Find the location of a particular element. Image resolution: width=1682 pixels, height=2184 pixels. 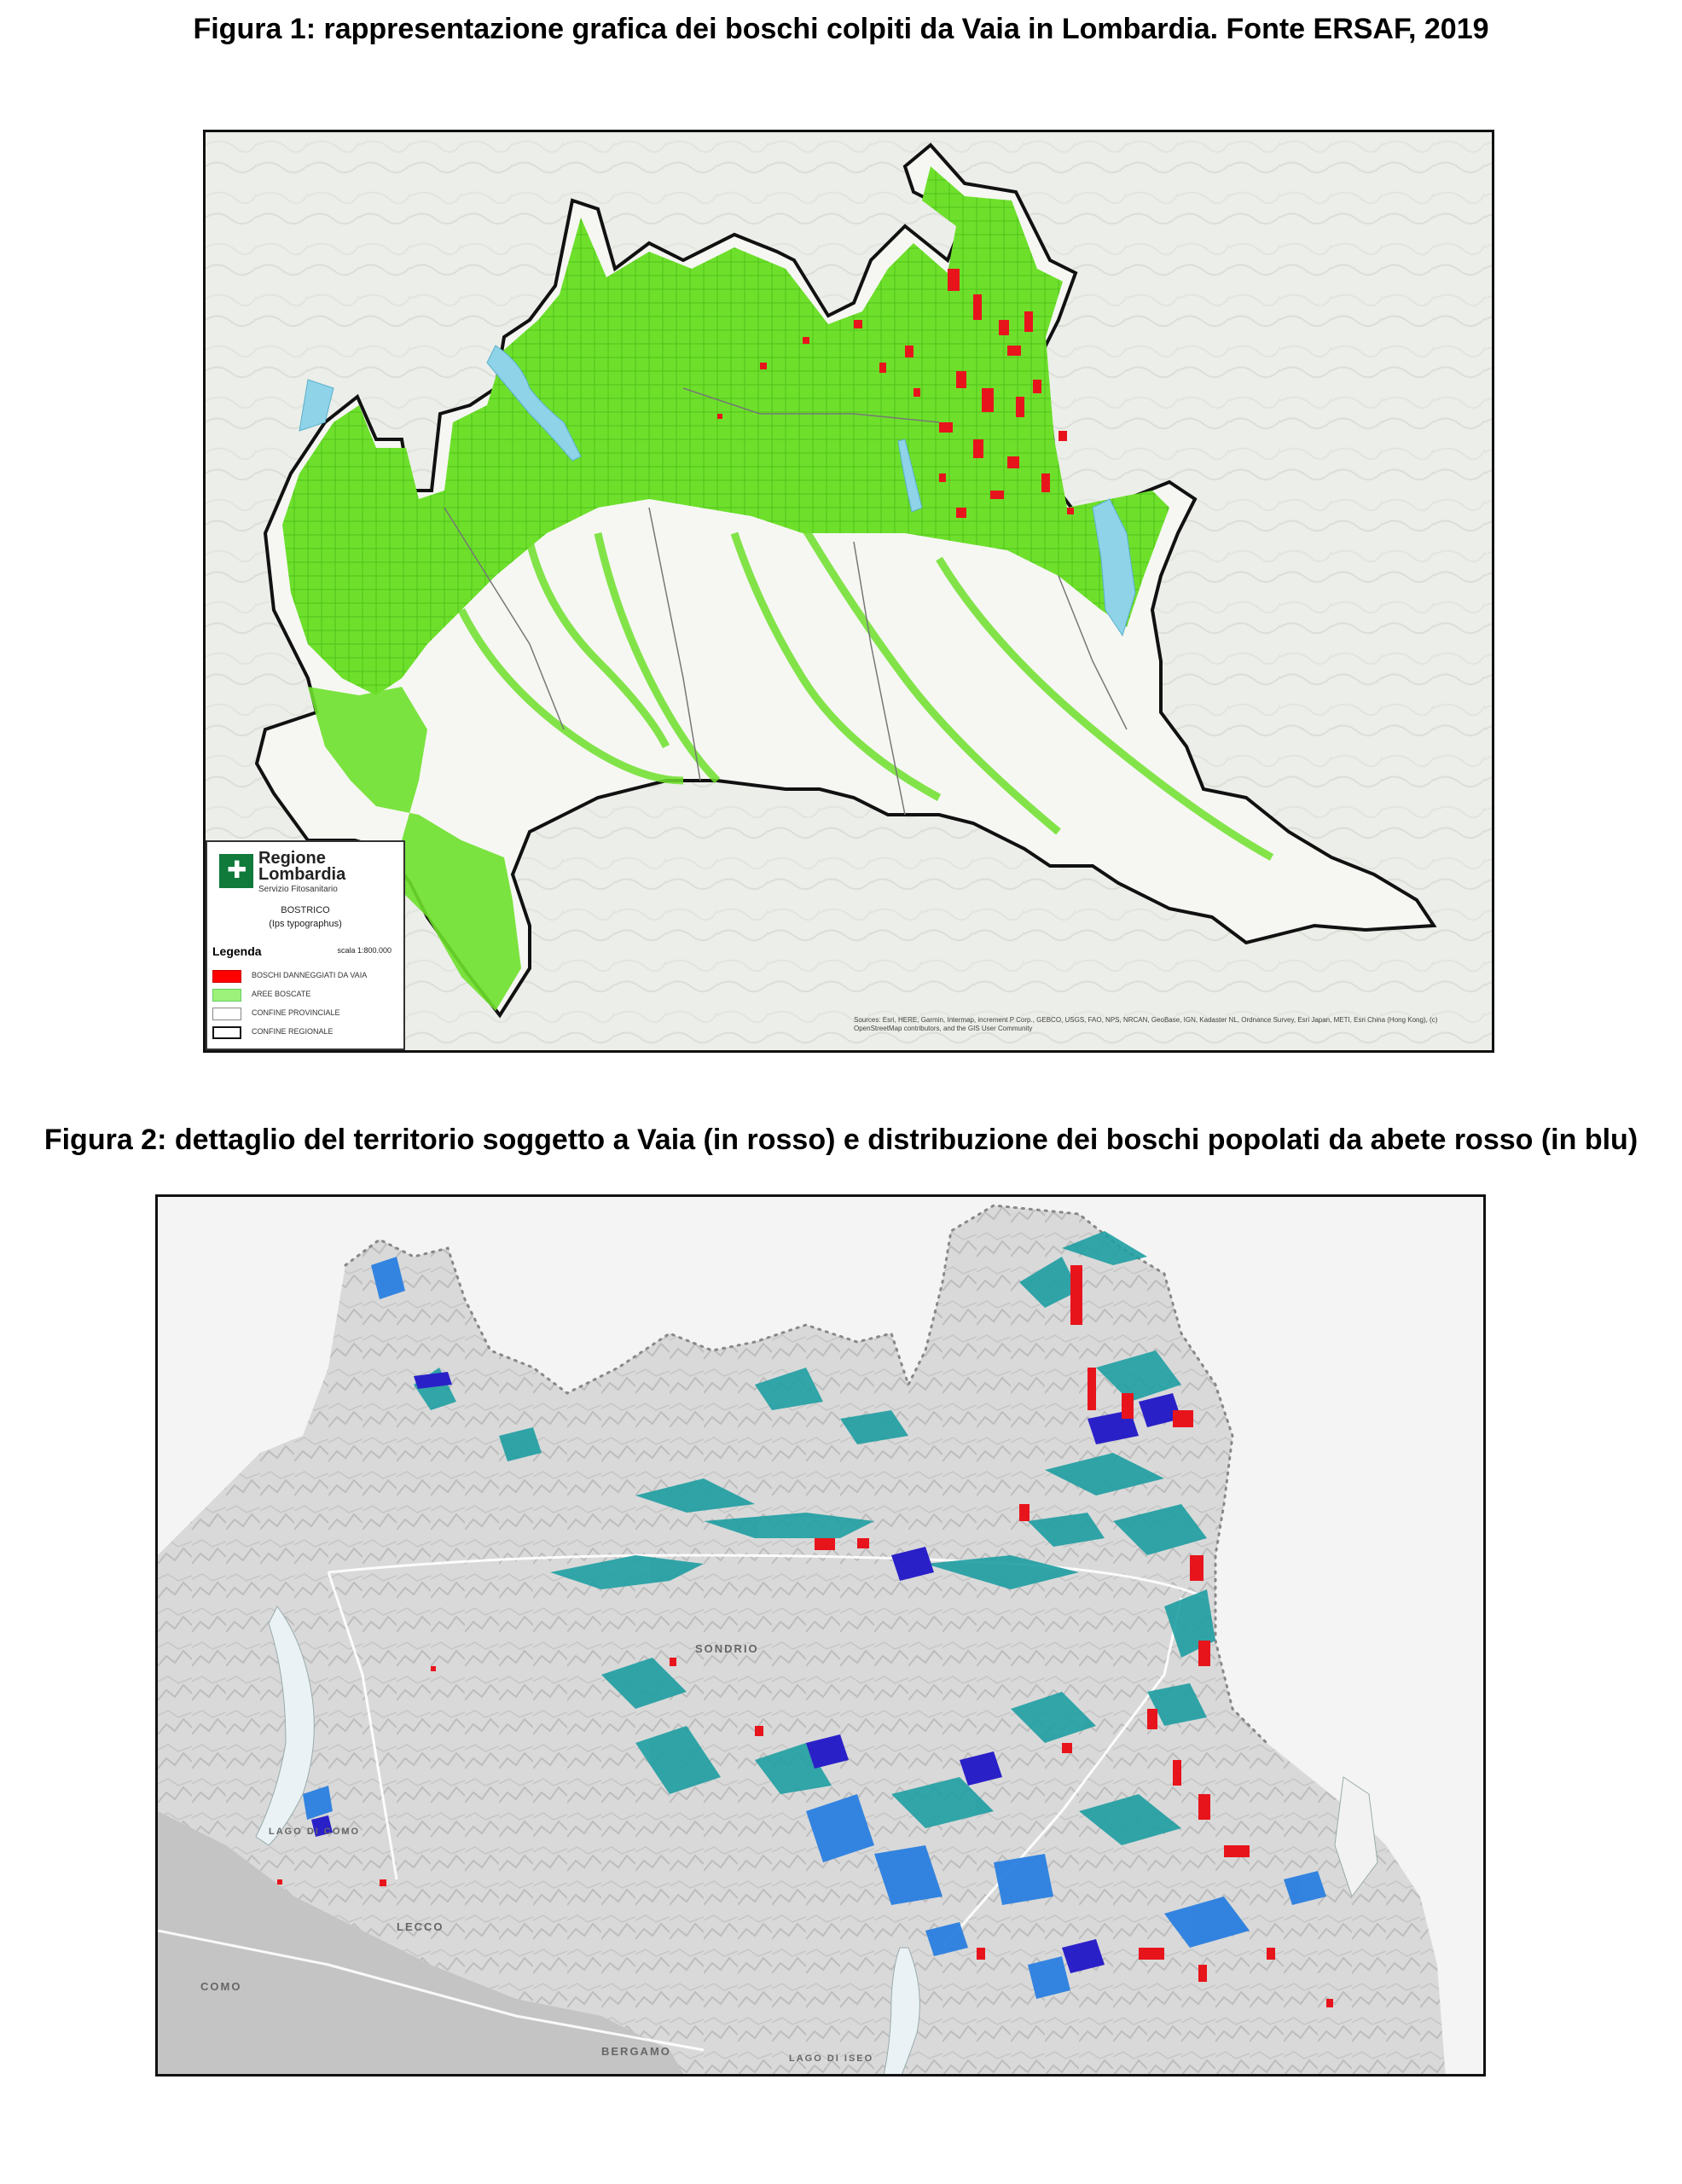

roads is located at coordinates (683, 1803).